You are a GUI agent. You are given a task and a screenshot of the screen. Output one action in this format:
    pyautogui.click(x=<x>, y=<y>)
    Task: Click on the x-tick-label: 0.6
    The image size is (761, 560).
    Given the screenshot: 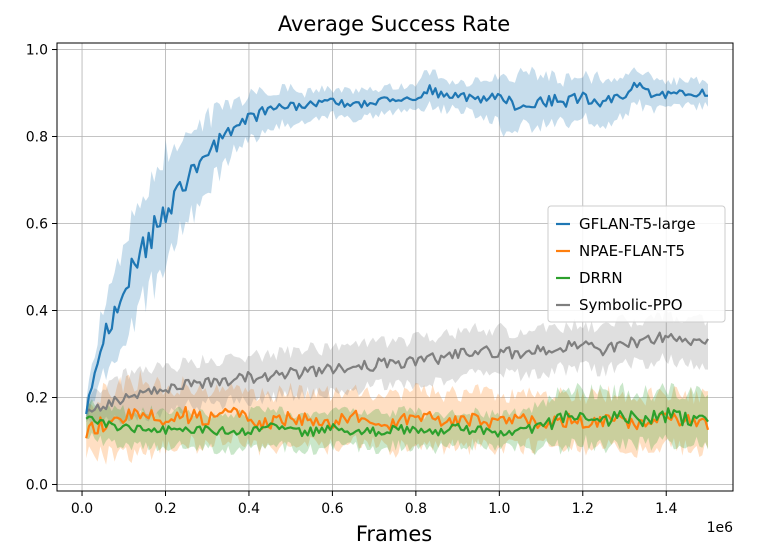 What is the action you would take?
    pyautogui.click(x=332, y=509)
    